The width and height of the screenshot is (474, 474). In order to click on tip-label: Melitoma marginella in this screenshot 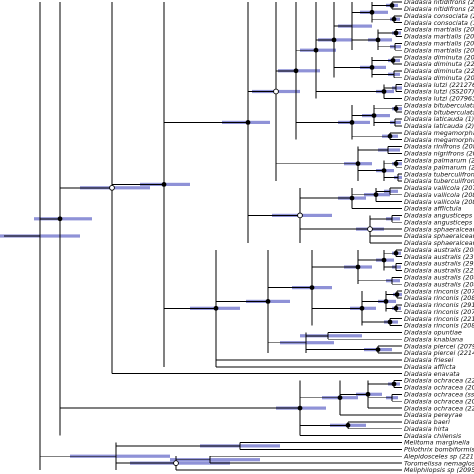, I will do `click(437, 443)`.